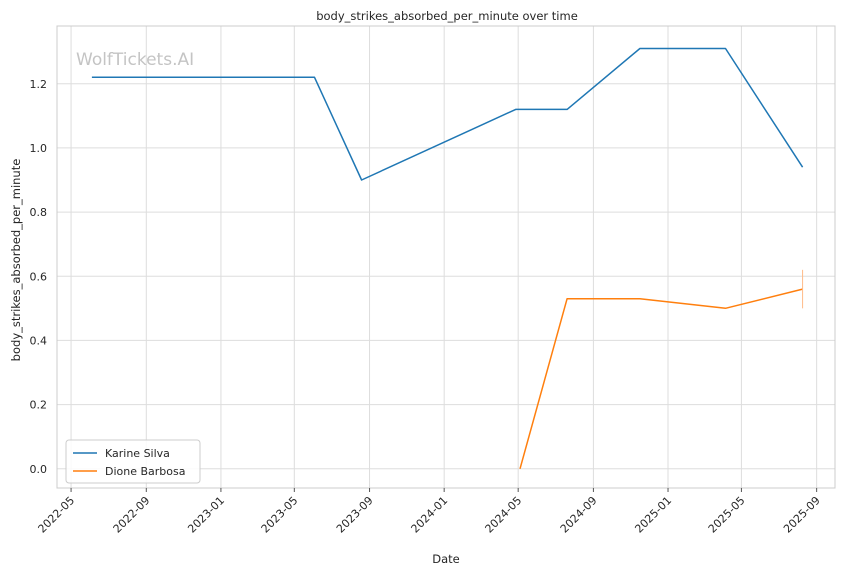  I want to click on x-tick-label: 2024-05, so click(504, 515).